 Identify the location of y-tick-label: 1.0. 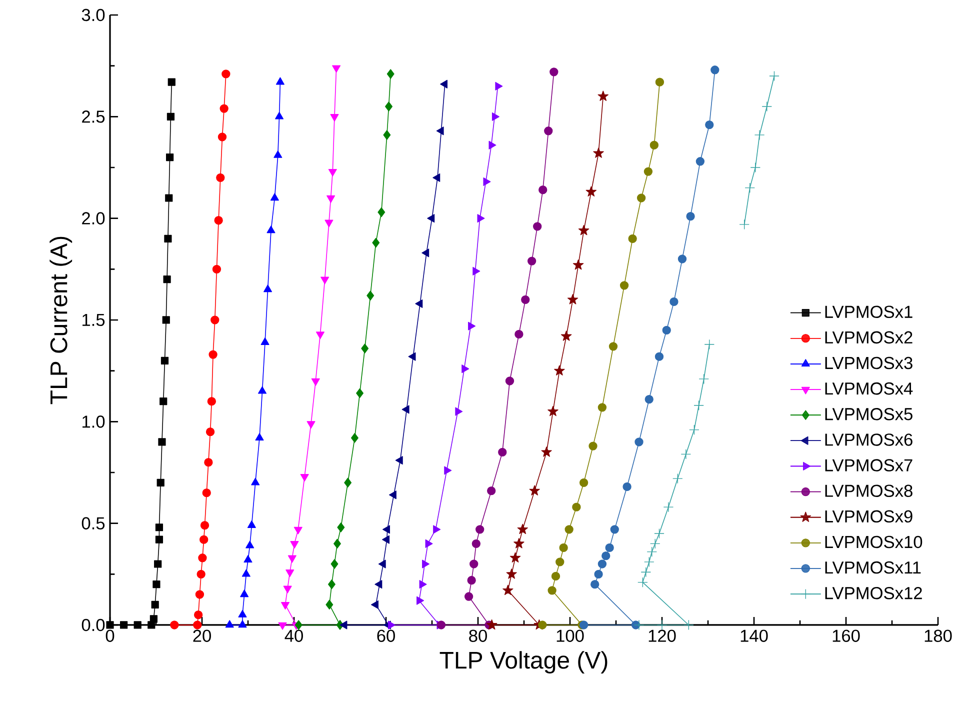
(93, 422).